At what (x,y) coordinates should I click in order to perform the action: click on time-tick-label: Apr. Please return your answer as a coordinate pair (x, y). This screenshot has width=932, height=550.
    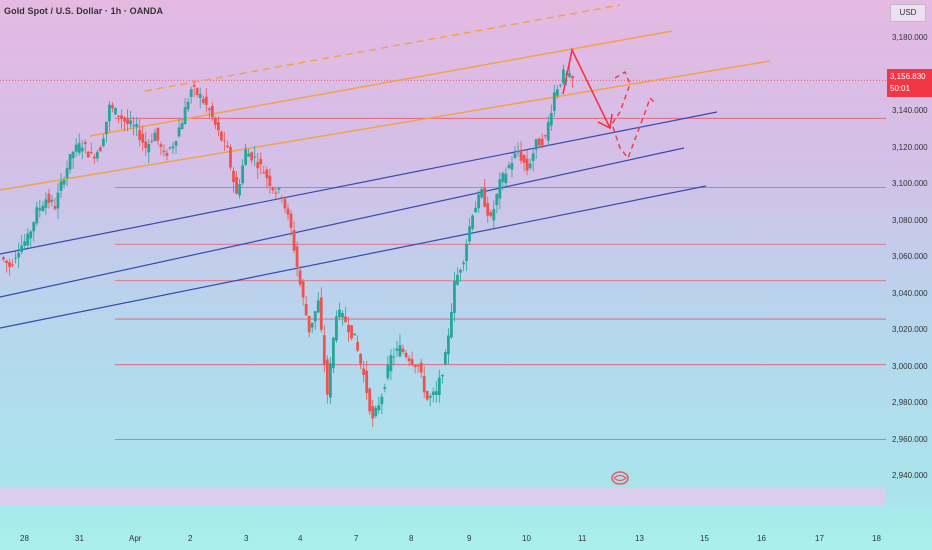
    Looking at the image, I should click on (135, 538).